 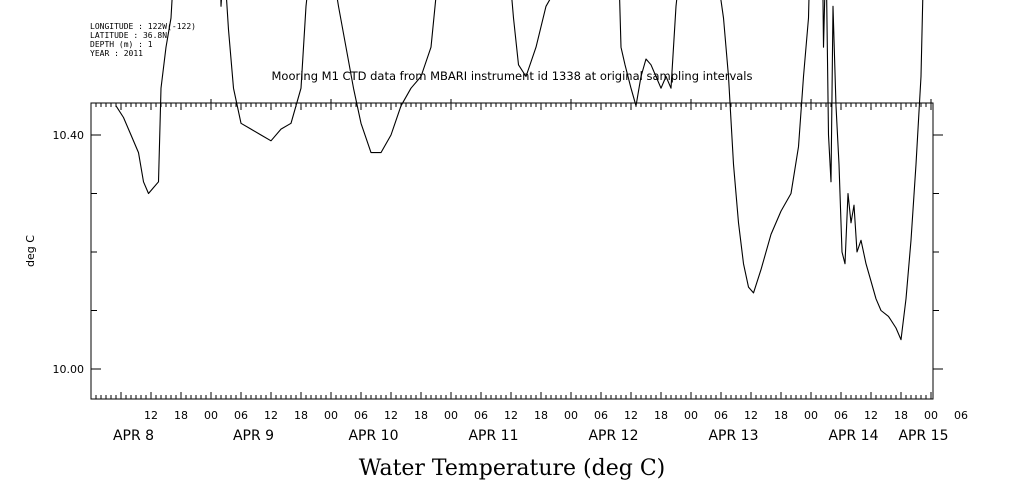 What do you see at coordinates (493, 436) in the screenshot?
I see `x-day-label: APR 11` at bounding box center [493, 436].